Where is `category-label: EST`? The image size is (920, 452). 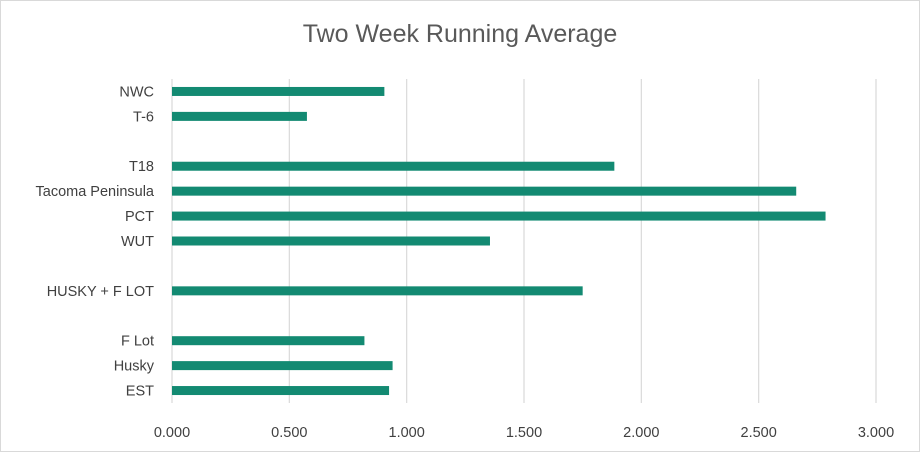 category-label: EST is located at coordinates (140, 392).